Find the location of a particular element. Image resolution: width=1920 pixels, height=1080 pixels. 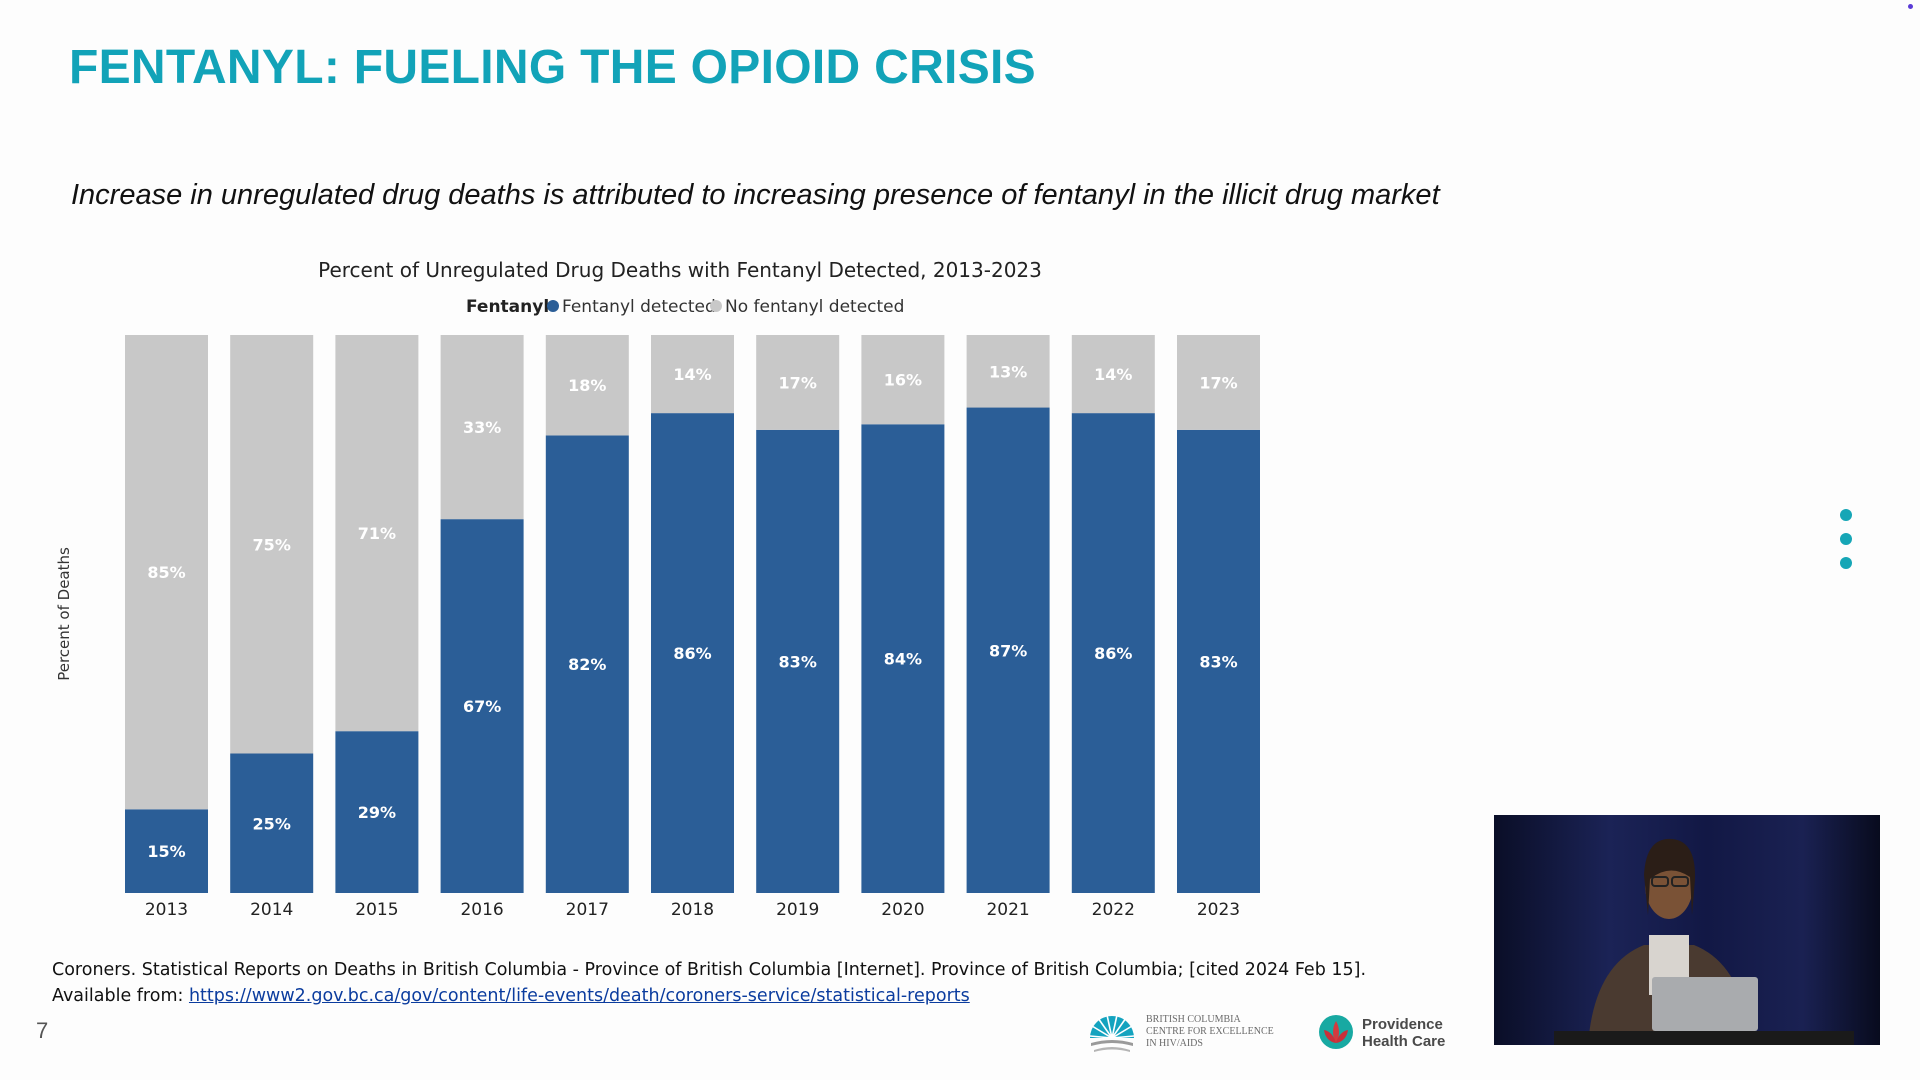

bar-no-fentanyl-2020 is located at coordinates (903, 380).